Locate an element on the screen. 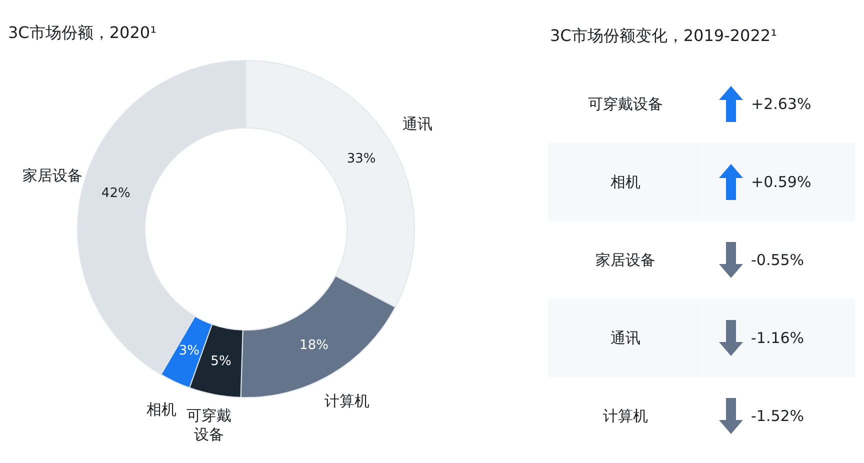 Image resolution: width=864 pixels, height=463 pixels. data-label: -1.52% is located at coordinates (777, 416).